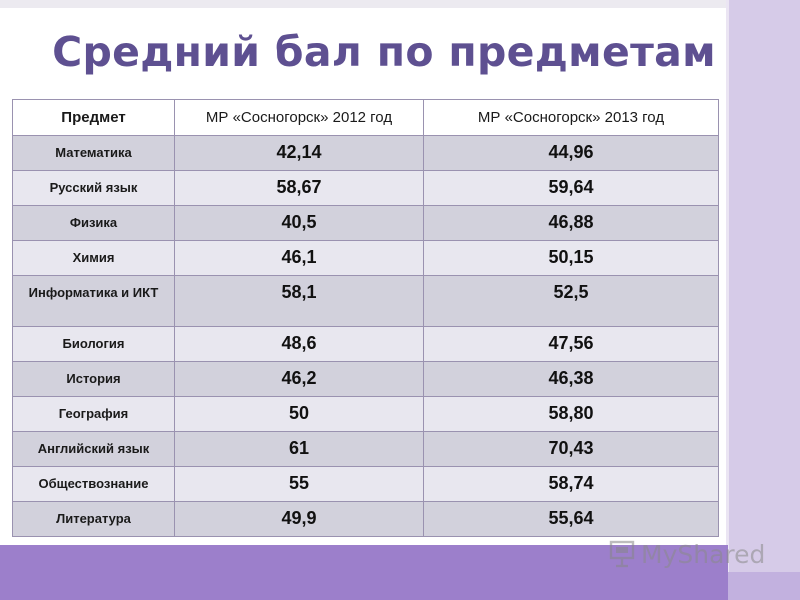 Image resolution: width=800 pixels, height=600 pixels. What do you see at coordinates (93, 153) in the screenshot?
I see `subject-cell: Математика` at bounding box center [93, 153].